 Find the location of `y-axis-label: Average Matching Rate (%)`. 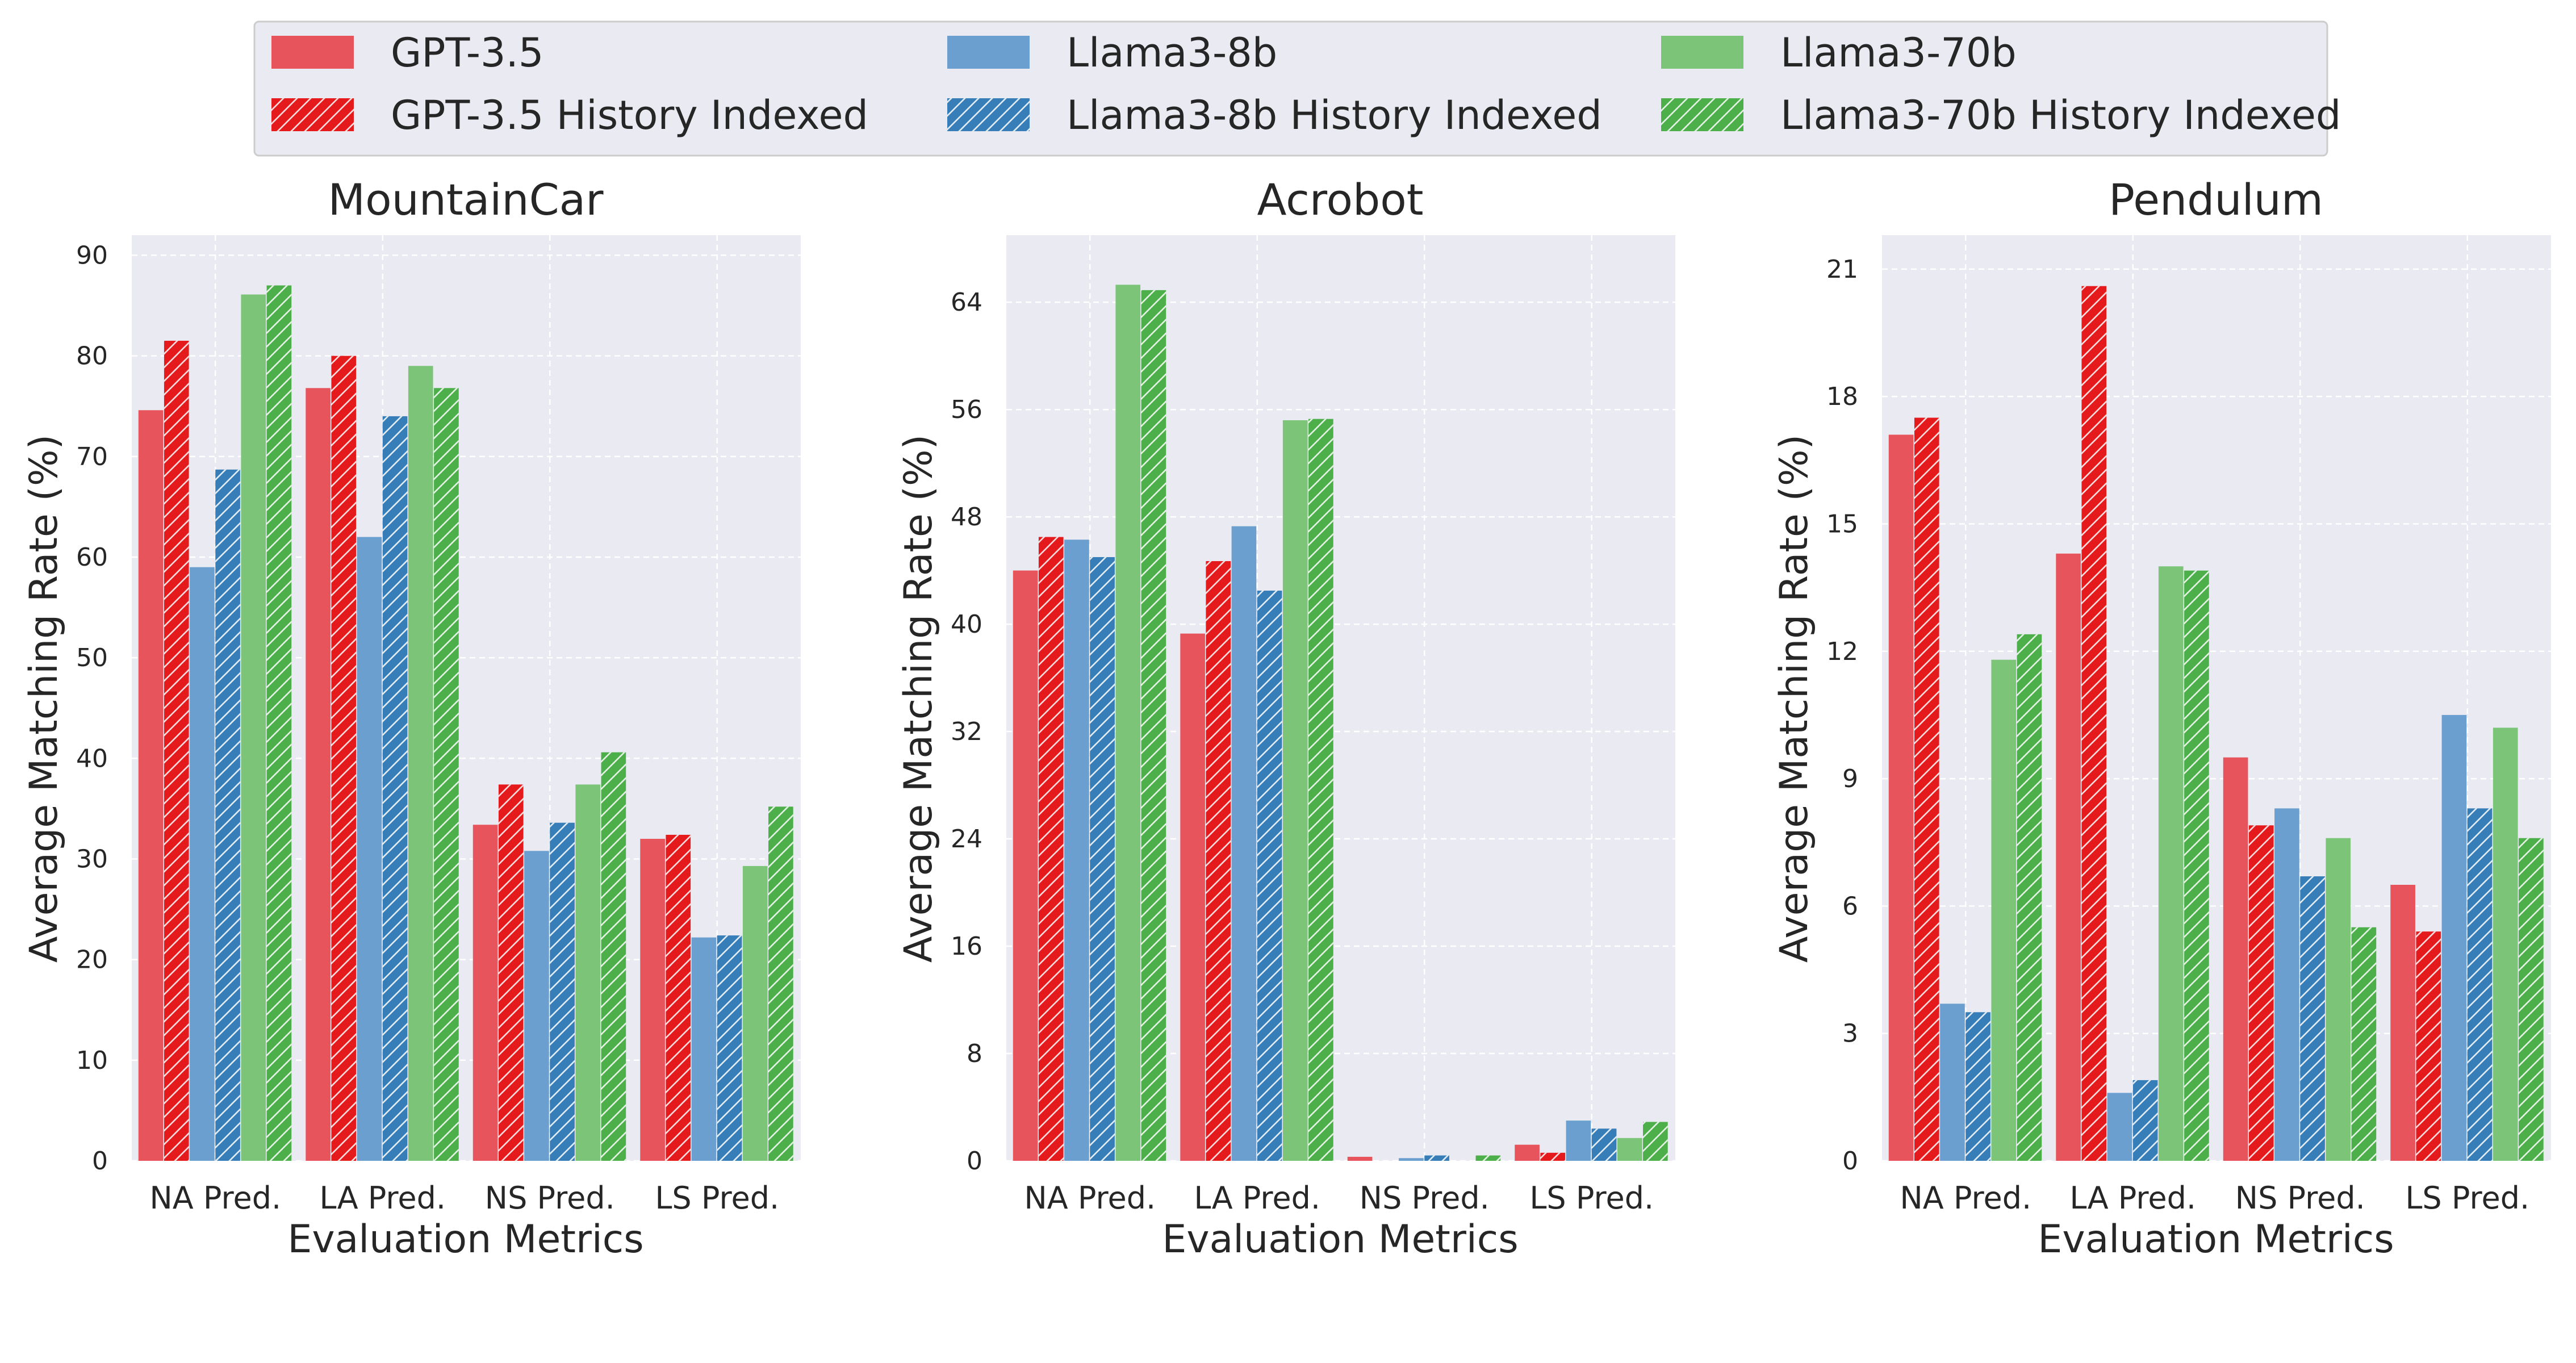

y-axis-label: Average Matching Rate (%) is located at coordinates (918, 698).